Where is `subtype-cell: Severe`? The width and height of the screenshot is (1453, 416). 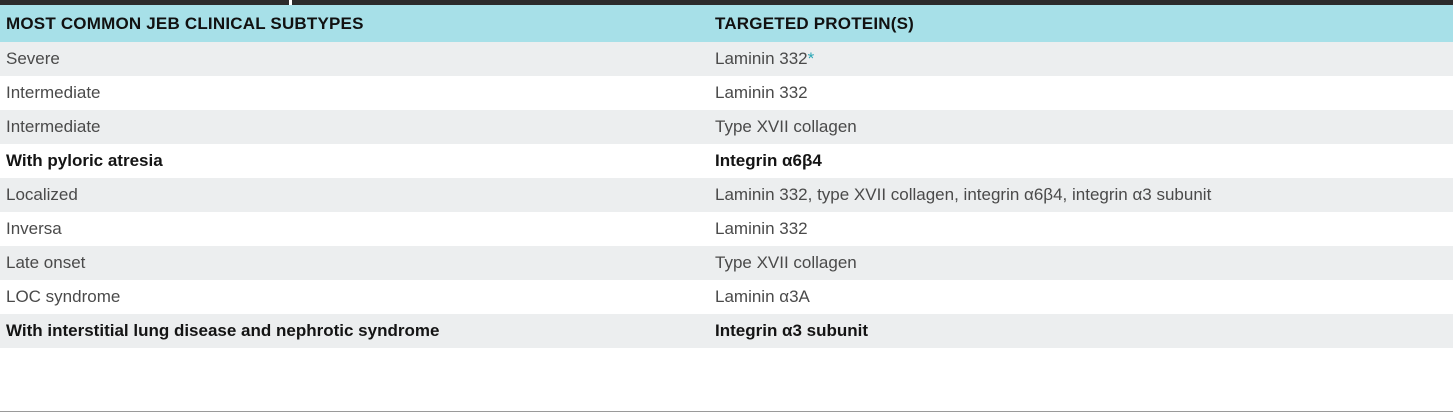
subtype-cell: Severe is located at coordinates (33, 58).